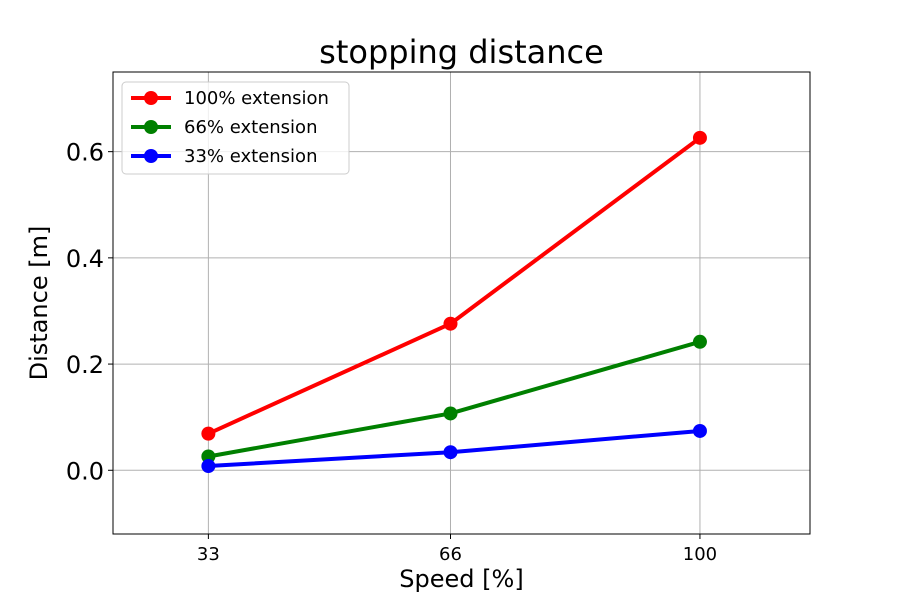 The height and width of the screenshot is (600, 900). What do you see at coordinates (250, 156) in the screenshot?
I see `legend-label: 33% extension` at bounding box center [250, 156].